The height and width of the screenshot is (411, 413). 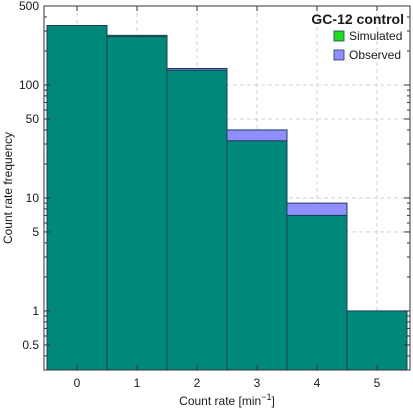 I want to click on legend-swatch-simulated, so click(x=339, y=36).